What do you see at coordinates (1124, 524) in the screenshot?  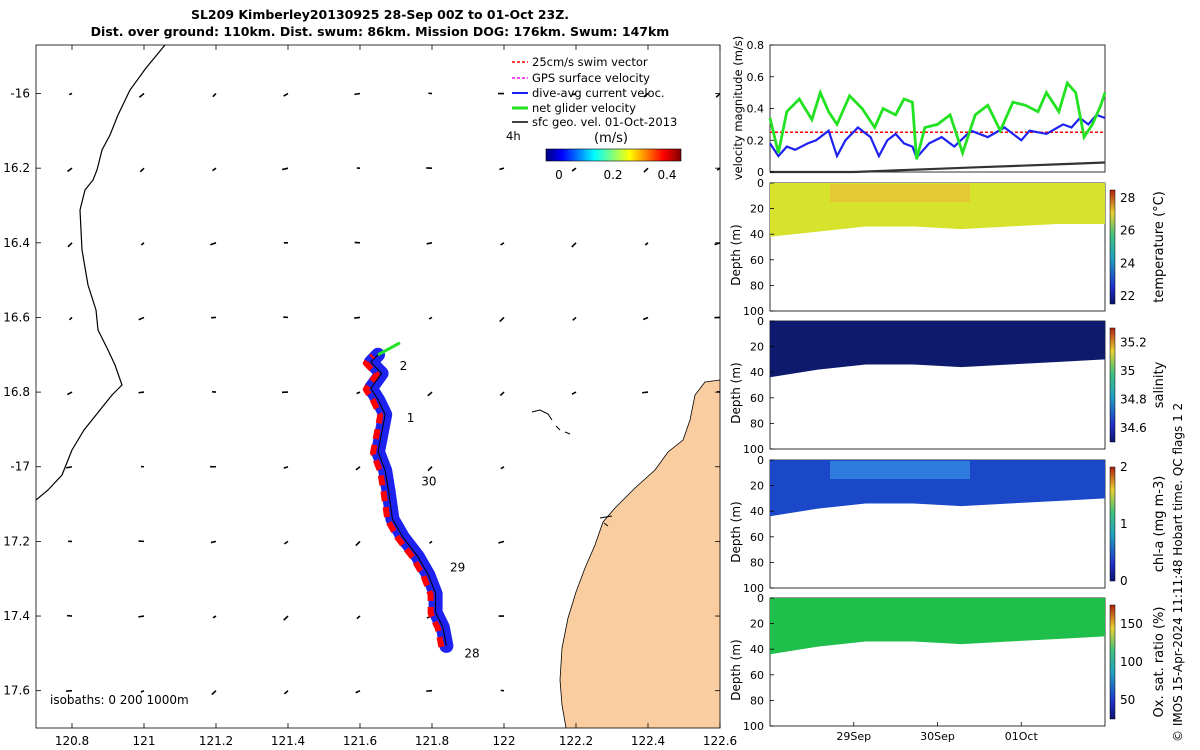 I see `section-colorbar-tick-label: 1` at bounding box center [1124, 524].